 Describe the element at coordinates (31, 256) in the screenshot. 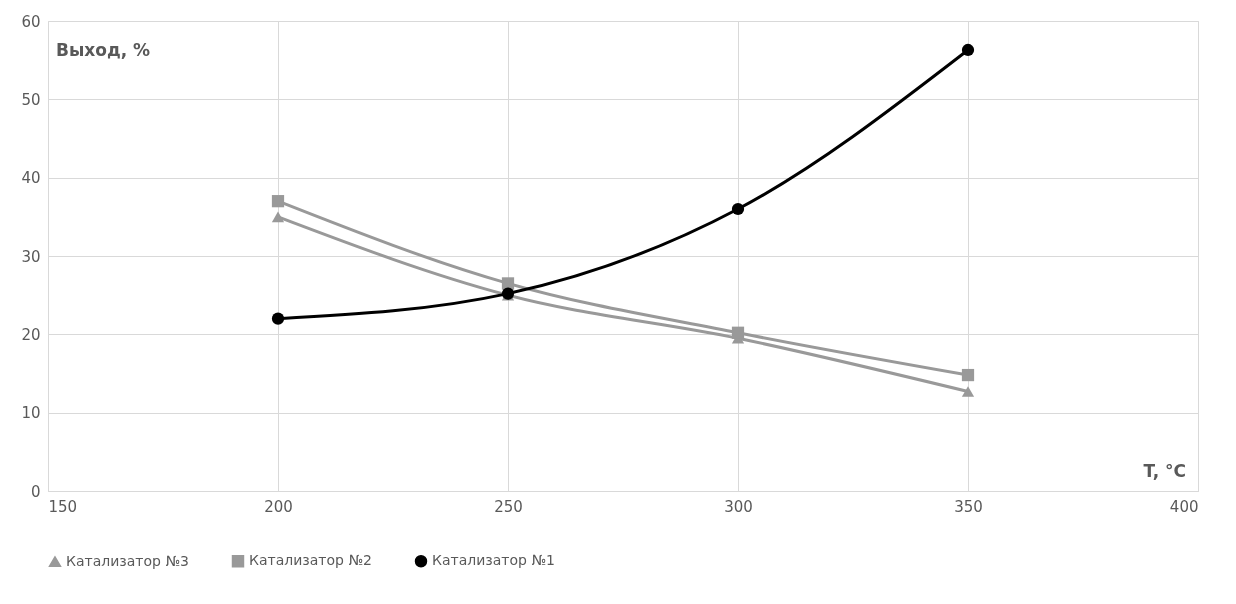

I see `y-tick-label: 30` at that location.